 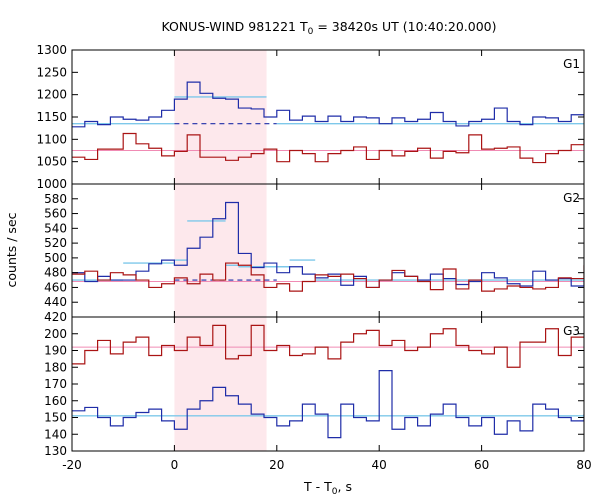 What do you see at coordinates (51, 139) in the screenshot?
I see `y-tick-label-g1: 1100` at bounding box center [51, 139].